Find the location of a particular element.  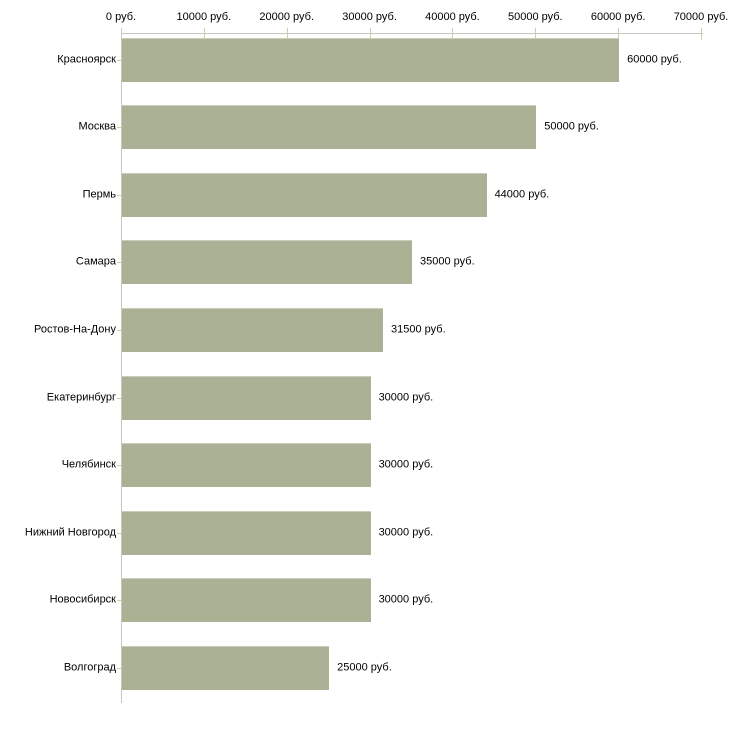

x-axis-tick-label: 10000 руб. is located at coordinates (204, 17).